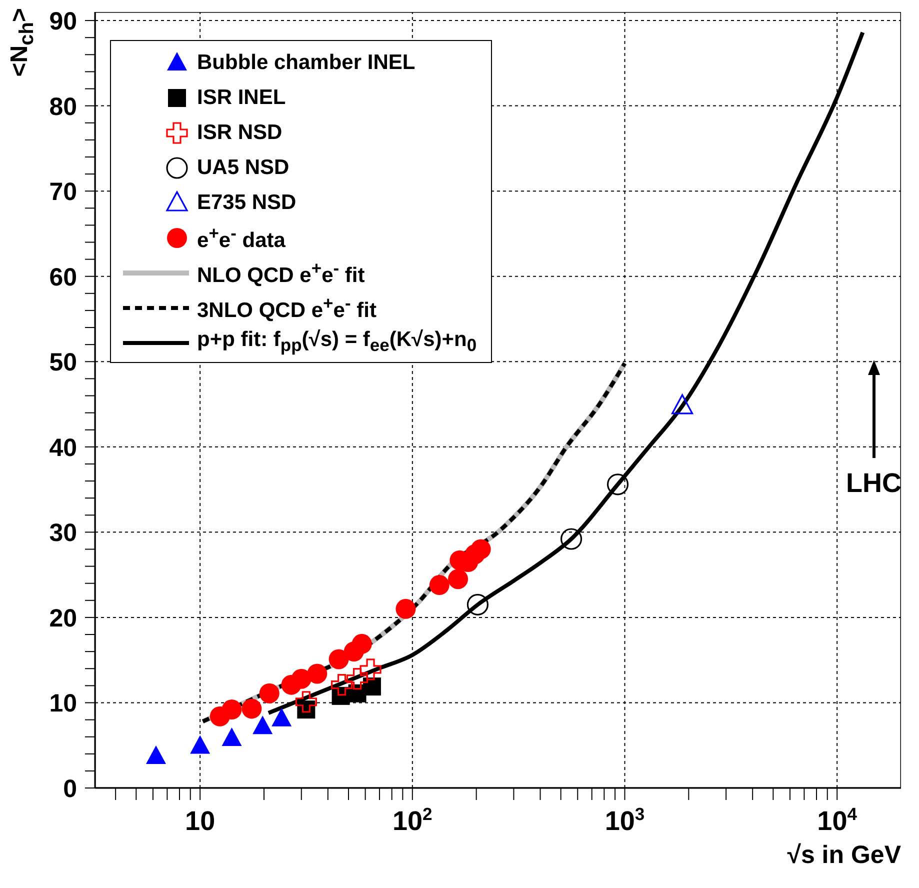  I want to click on y-tick-label: 40, so click(63, 448).